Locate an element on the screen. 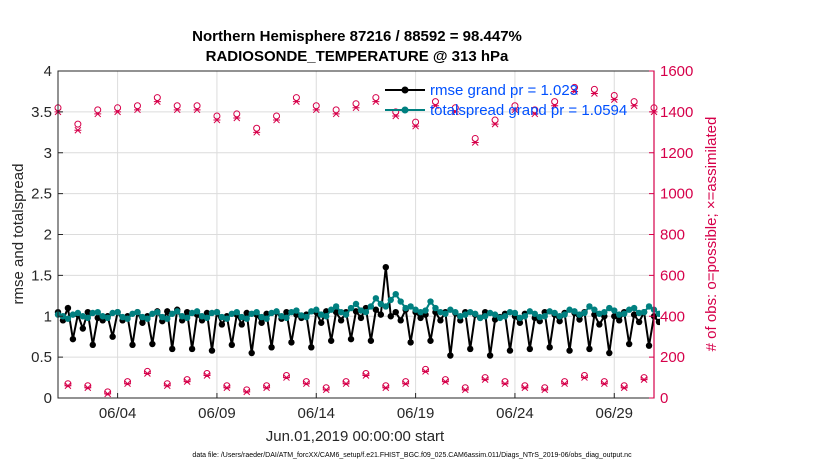 This screenshot has height=470, width=830. left-tick-label: 1 is located at coordinates (48, 316).